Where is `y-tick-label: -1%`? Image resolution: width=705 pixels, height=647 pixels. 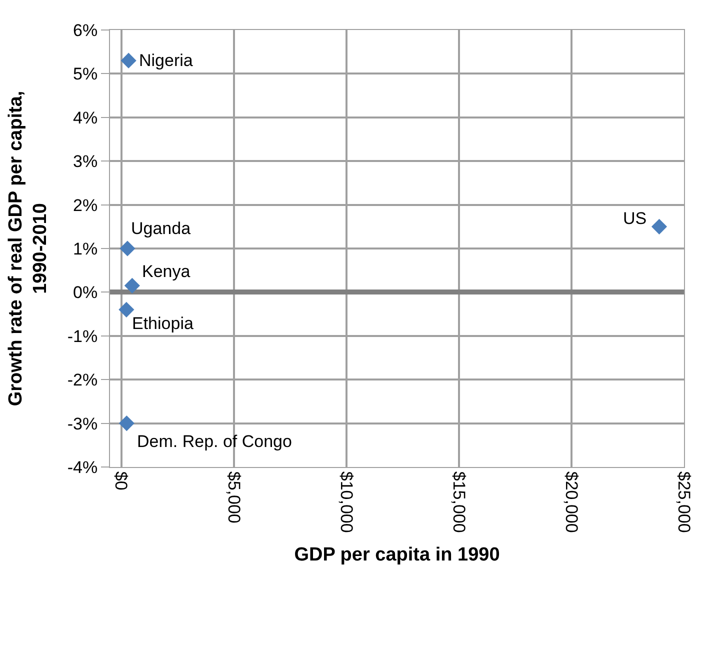 y-tick-label: -1% is located at coordinates (82, 336).